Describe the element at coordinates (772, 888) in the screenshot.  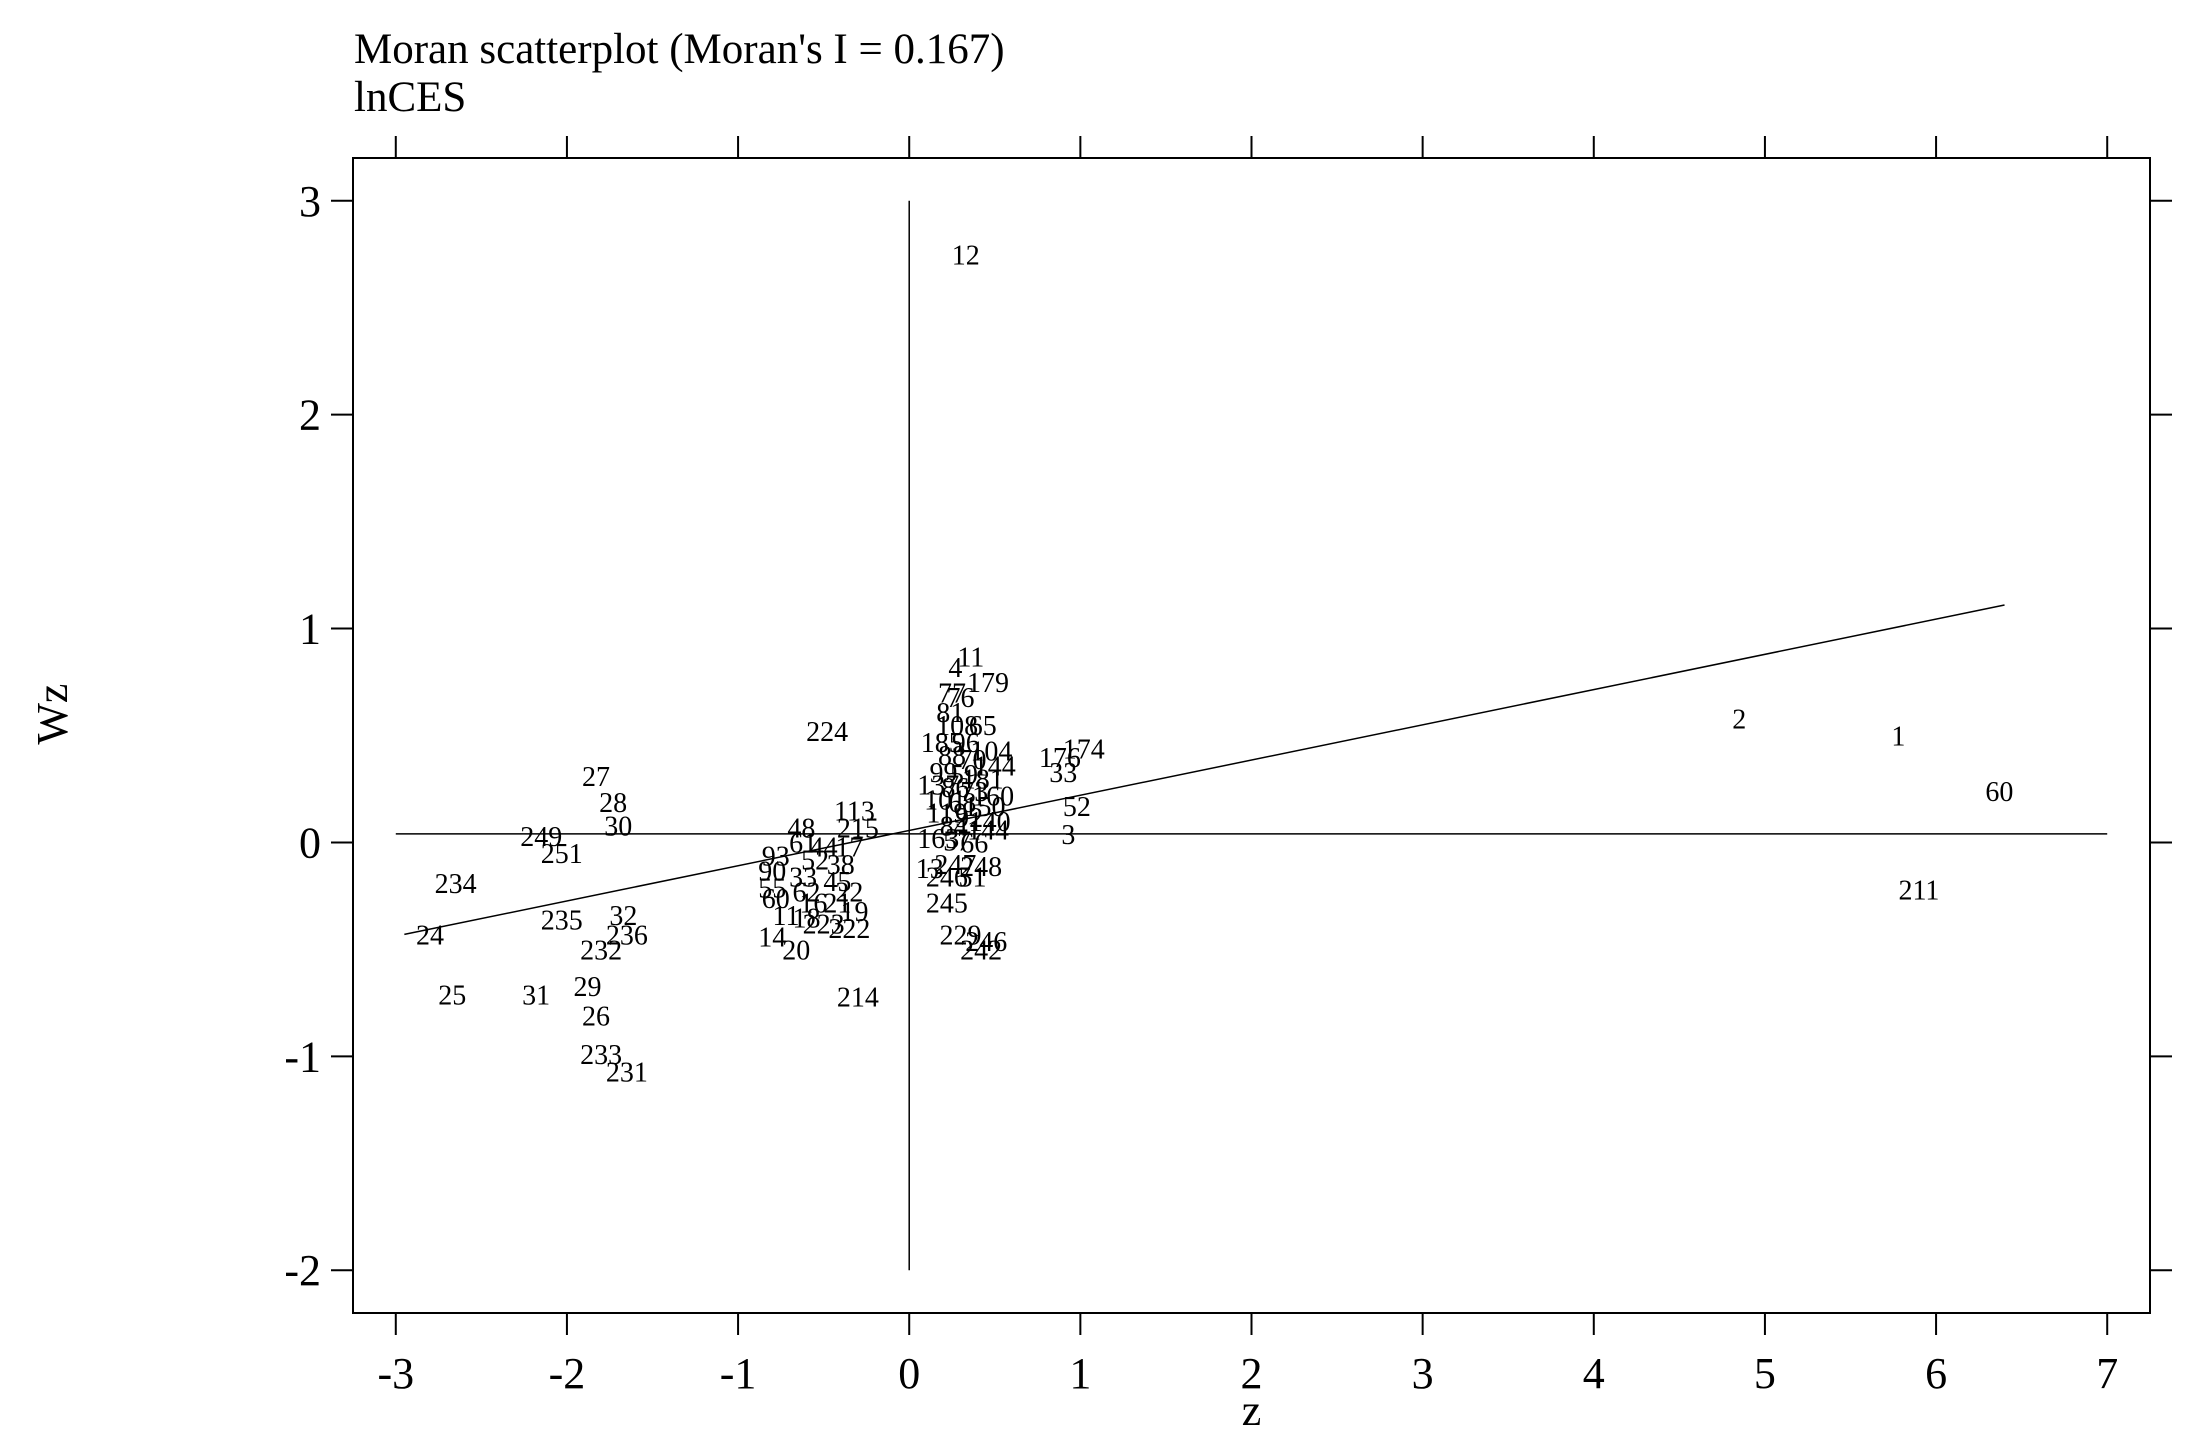
I see `point-label: 55` at that location.